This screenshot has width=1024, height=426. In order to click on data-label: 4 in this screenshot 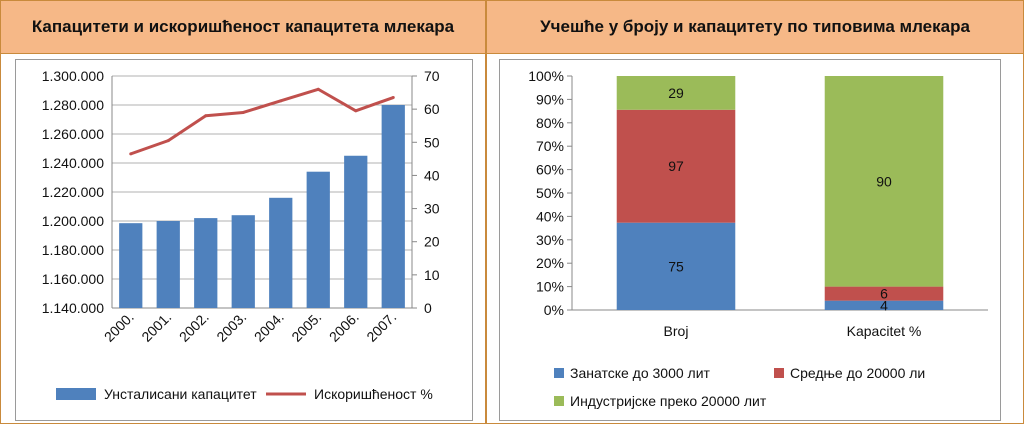, I will do `click(884, 305)`.